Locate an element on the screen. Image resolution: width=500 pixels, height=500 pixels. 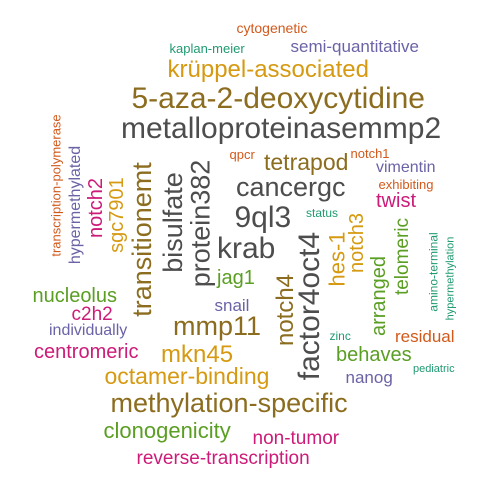
word-transitionemt: transitionemt is located at coordinates (141, 239).